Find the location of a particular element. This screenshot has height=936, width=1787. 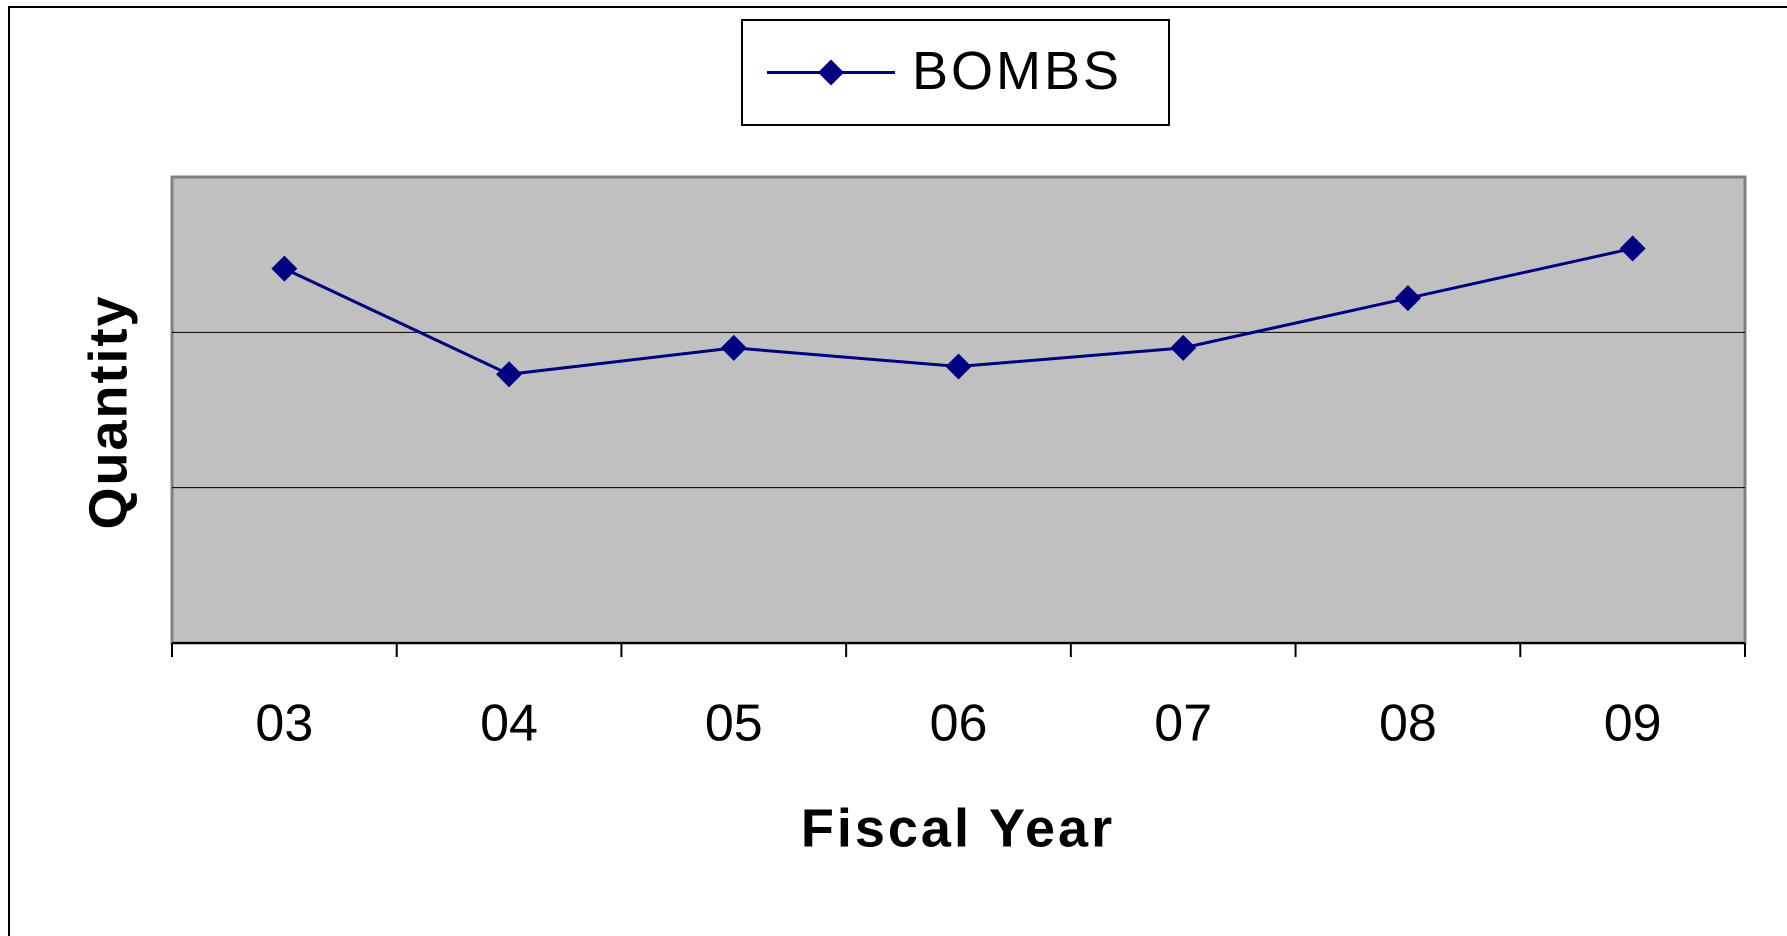

x-tick-label: 06 is located at coordinates (959, 724).